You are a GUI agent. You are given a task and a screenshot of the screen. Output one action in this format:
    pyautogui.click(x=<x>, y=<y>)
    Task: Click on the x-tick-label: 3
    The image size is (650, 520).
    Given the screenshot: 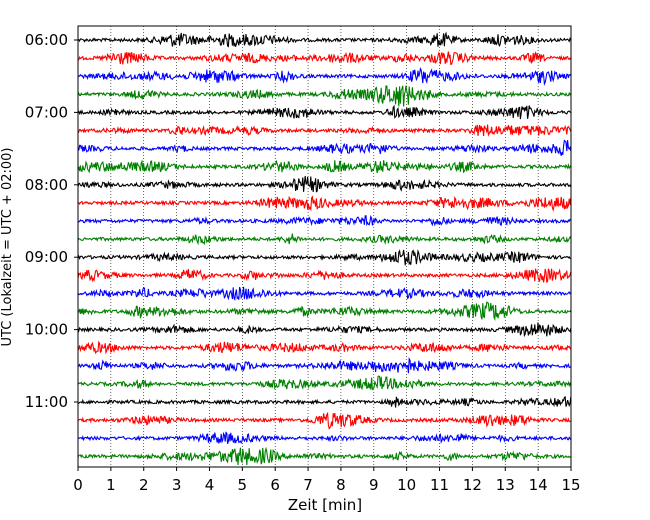 What is the action you would take?
    pyautogui.click(x=177, y=485)
    